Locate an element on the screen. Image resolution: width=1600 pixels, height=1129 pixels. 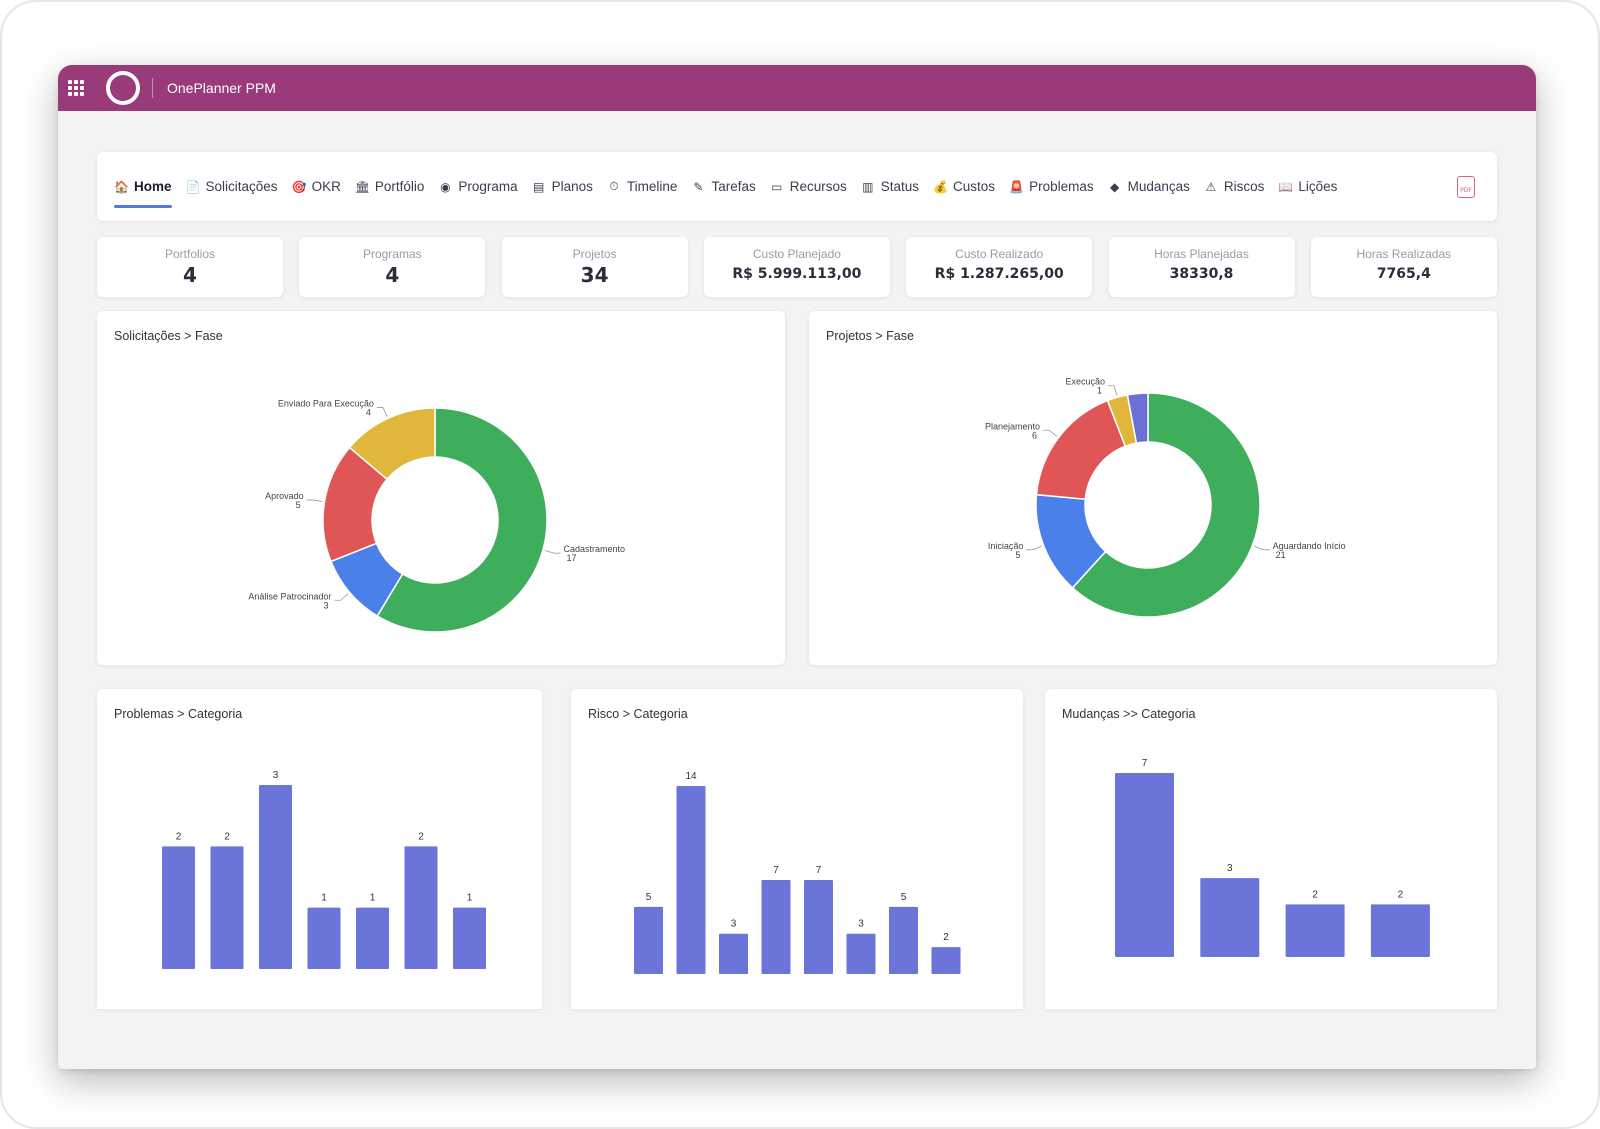
slice-value: 4 is located at coordinates (368, 412).